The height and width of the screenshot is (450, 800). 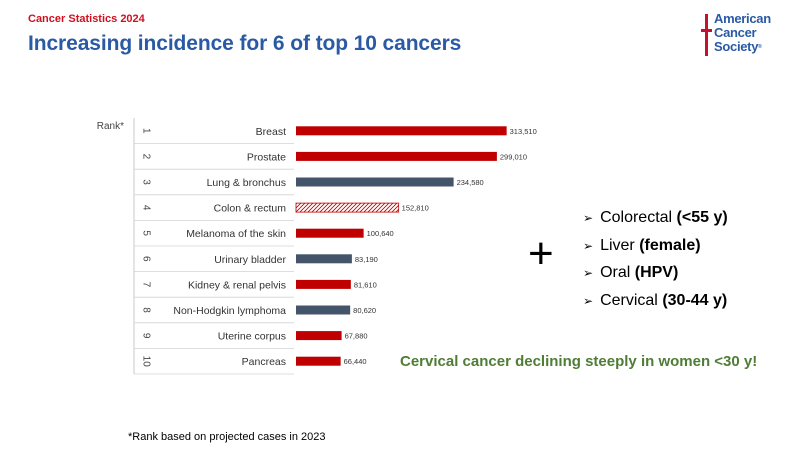 What do you see at coordinates (513, 156) in the screenshot?
I see `value-label: 299,010` at bounding box center [513, 156].